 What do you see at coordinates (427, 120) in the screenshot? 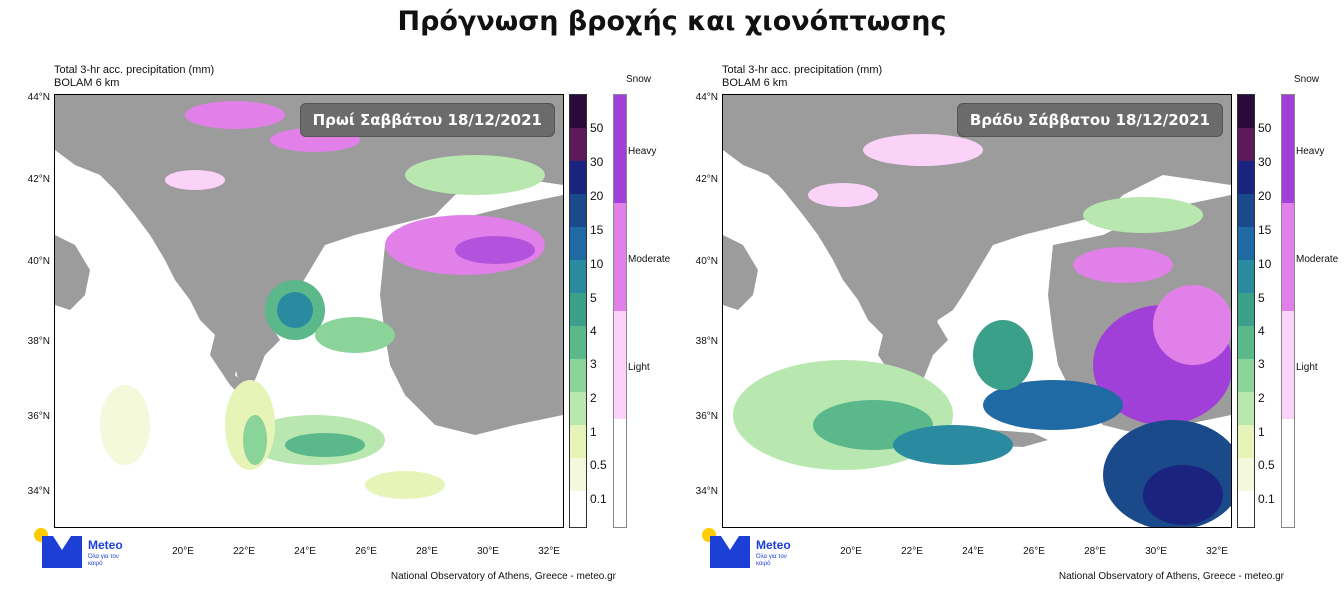
I see `date-label: Πρωί Σαββάτου 18/12/2021` at bounding box center [427, 120].